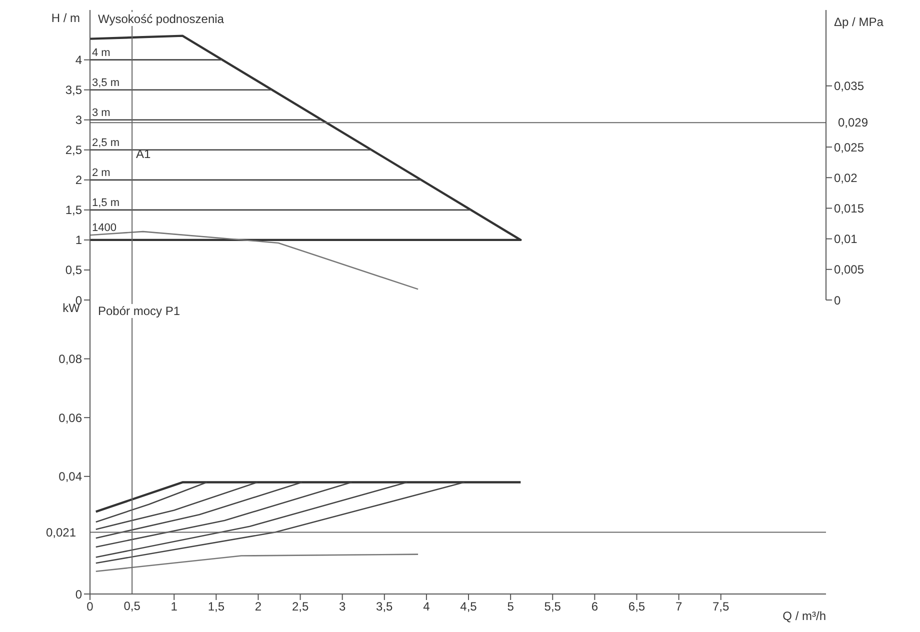 The width and height of the screenshot is (920, 632). Describe the element at coordinates (804, 616) in the screenshot. I see `x-axis-title: Q / m³/h` at that location.